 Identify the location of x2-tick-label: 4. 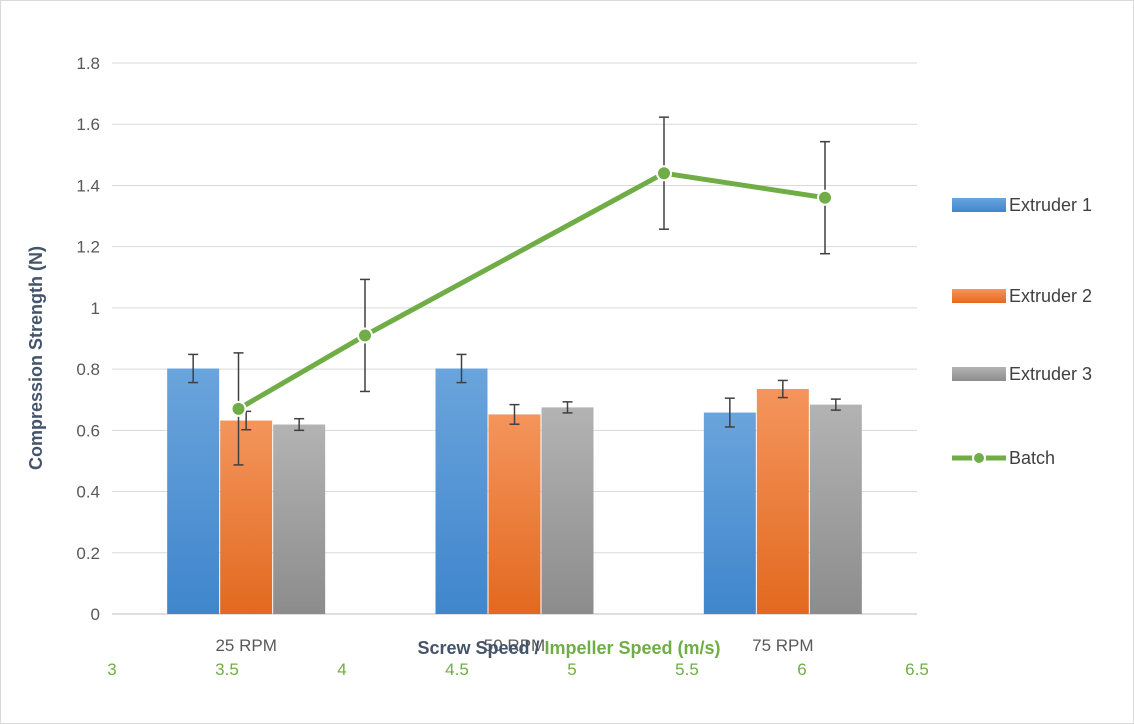
(341, 669).